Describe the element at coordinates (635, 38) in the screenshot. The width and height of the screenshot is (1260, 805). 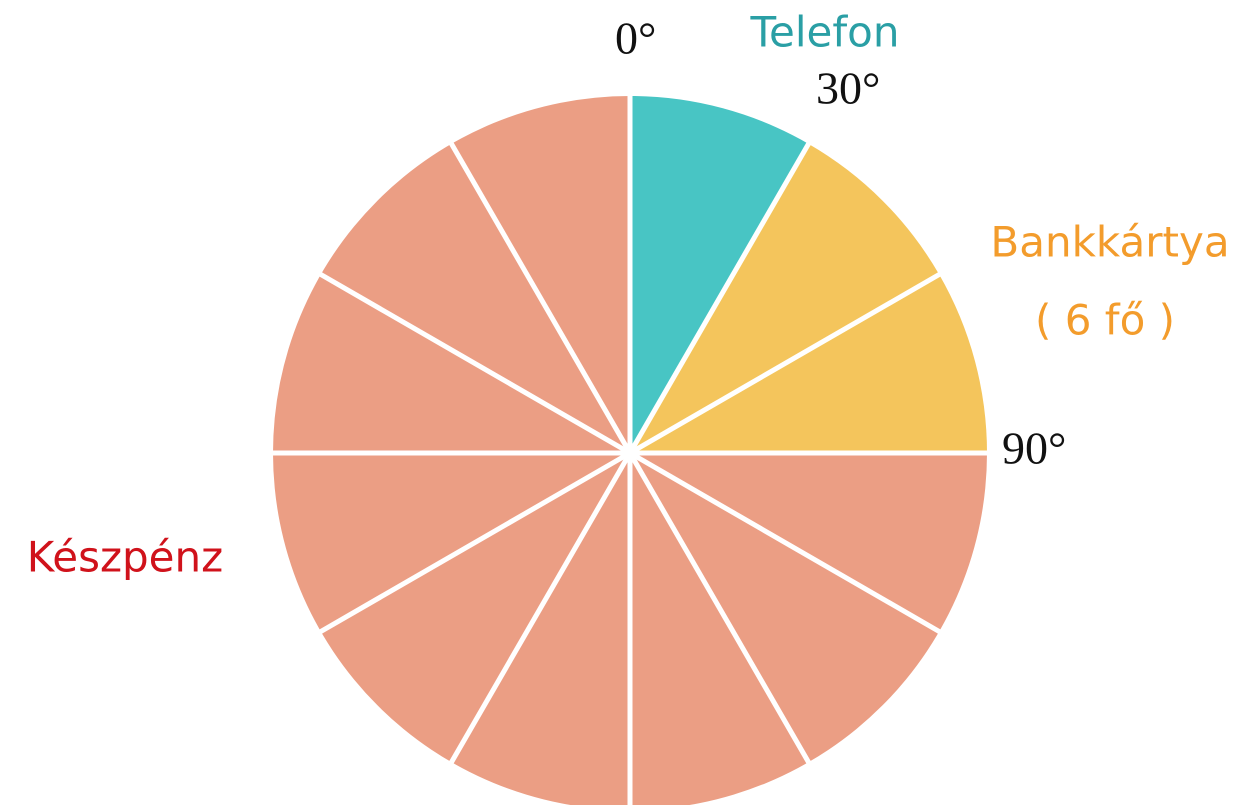
I see `angle-label: 0°` at that location.